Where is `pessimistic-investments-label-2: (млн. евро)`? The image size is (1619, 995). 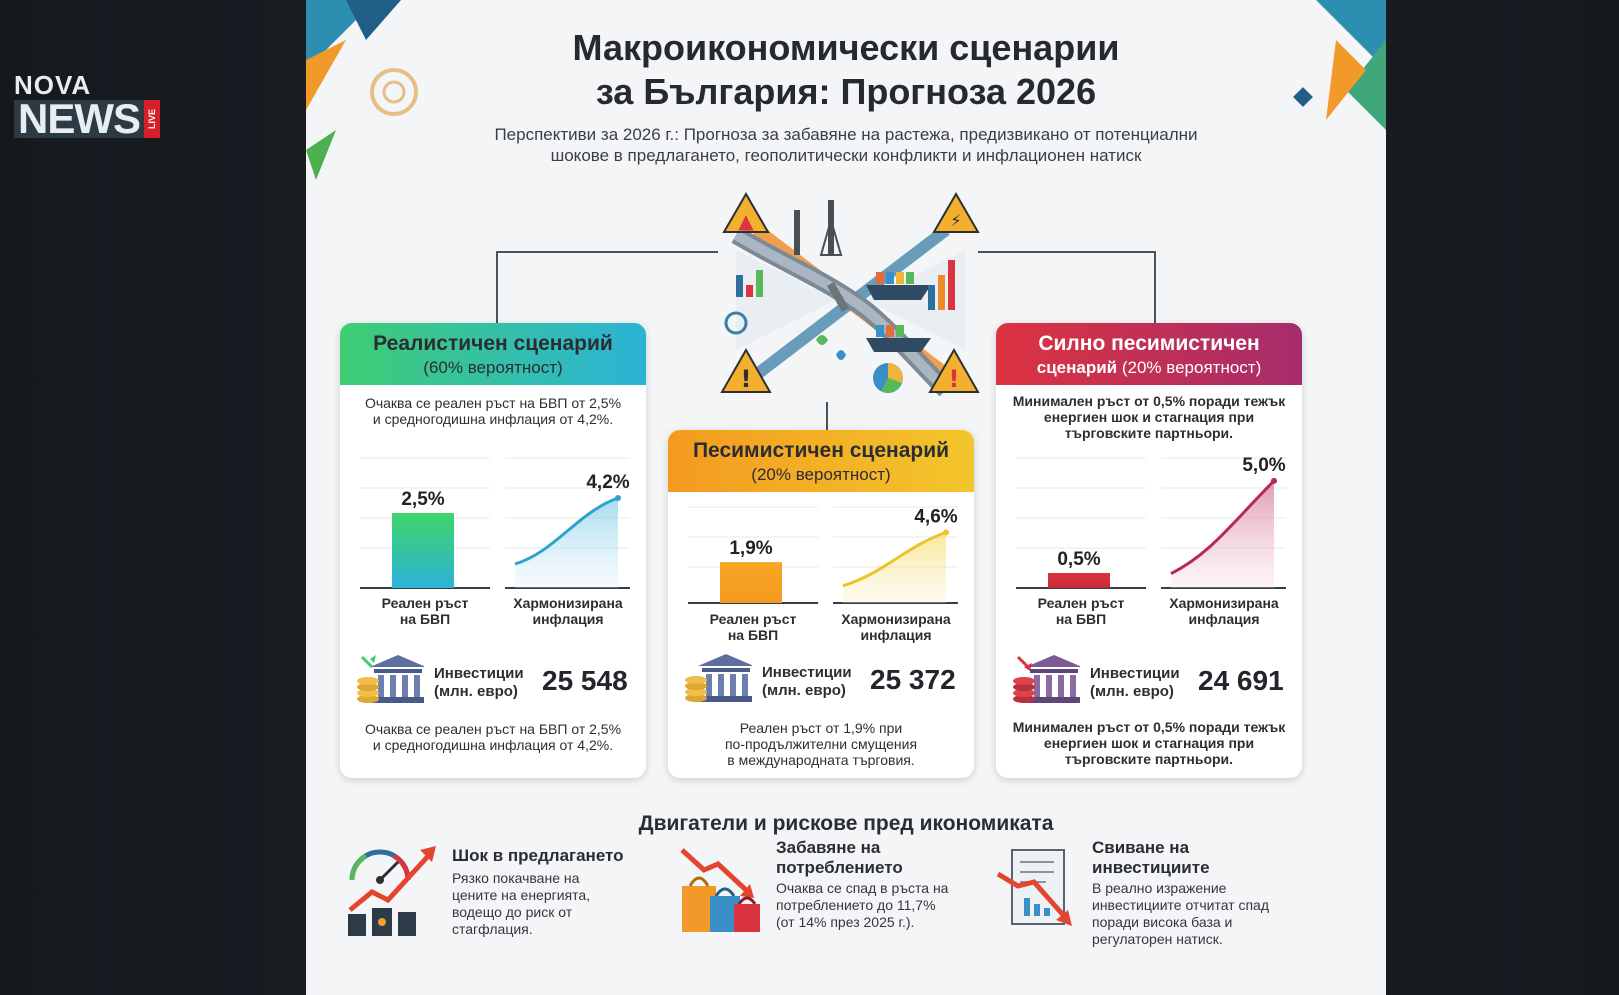
pessimistic-investments-label-2: (млн. евро) is located at coordinates (804, 690).